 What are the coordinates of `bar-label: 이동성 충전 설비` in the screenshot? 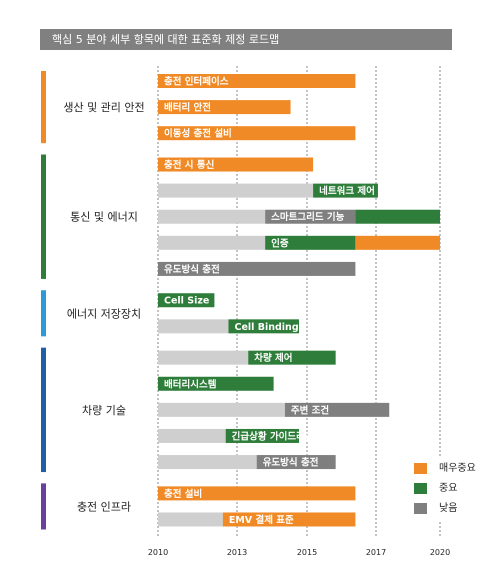 It's located at (198, 134).